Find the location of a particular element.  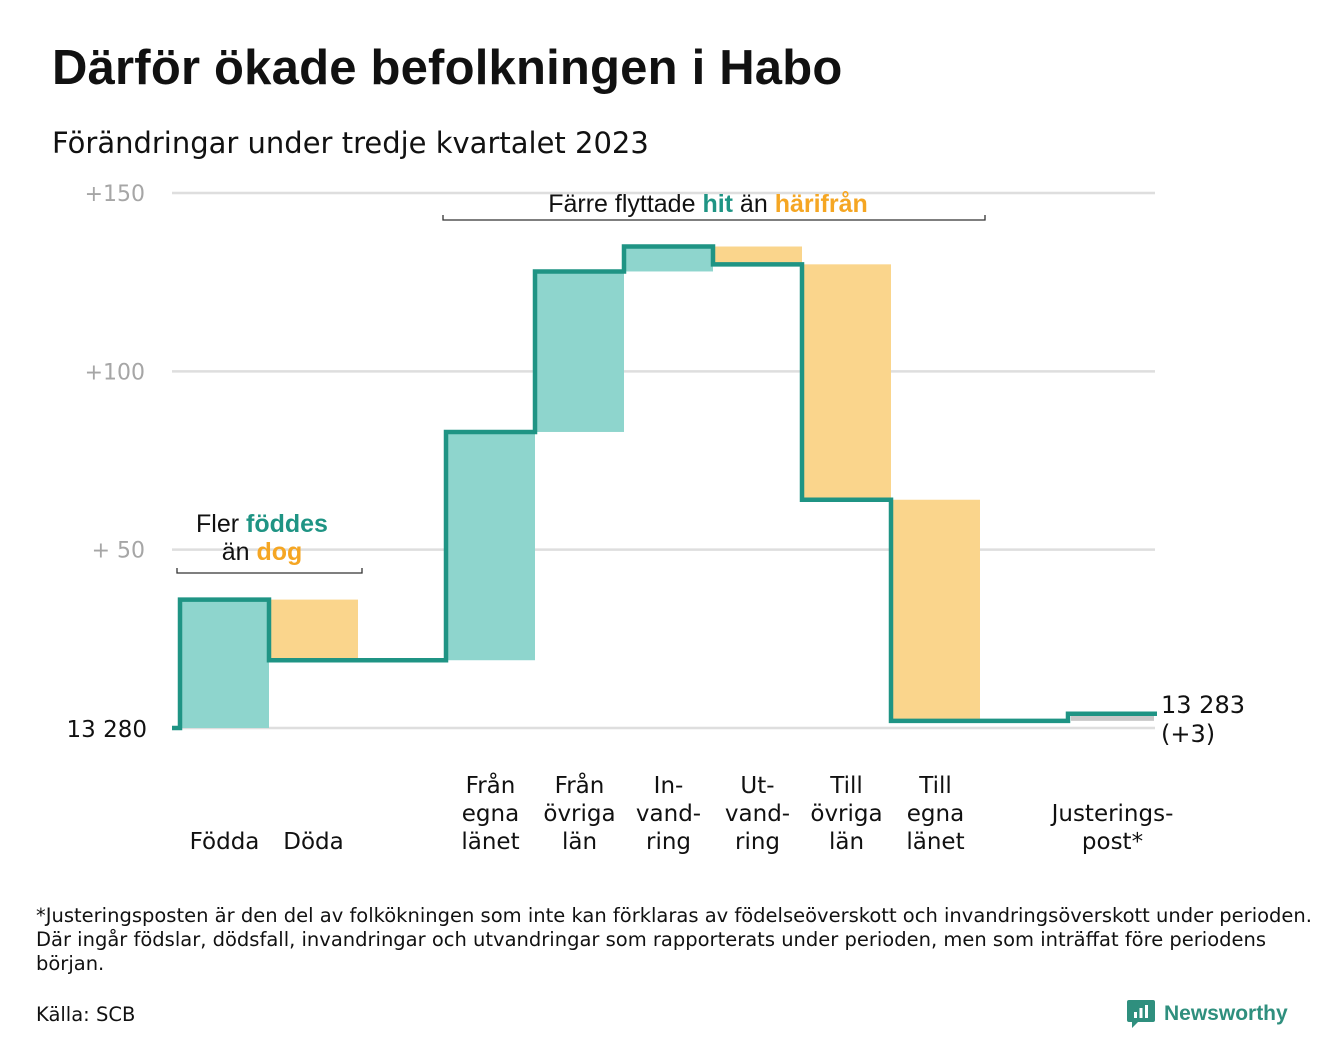

annotation-segment: föddes is located at coordinates (287, 524).